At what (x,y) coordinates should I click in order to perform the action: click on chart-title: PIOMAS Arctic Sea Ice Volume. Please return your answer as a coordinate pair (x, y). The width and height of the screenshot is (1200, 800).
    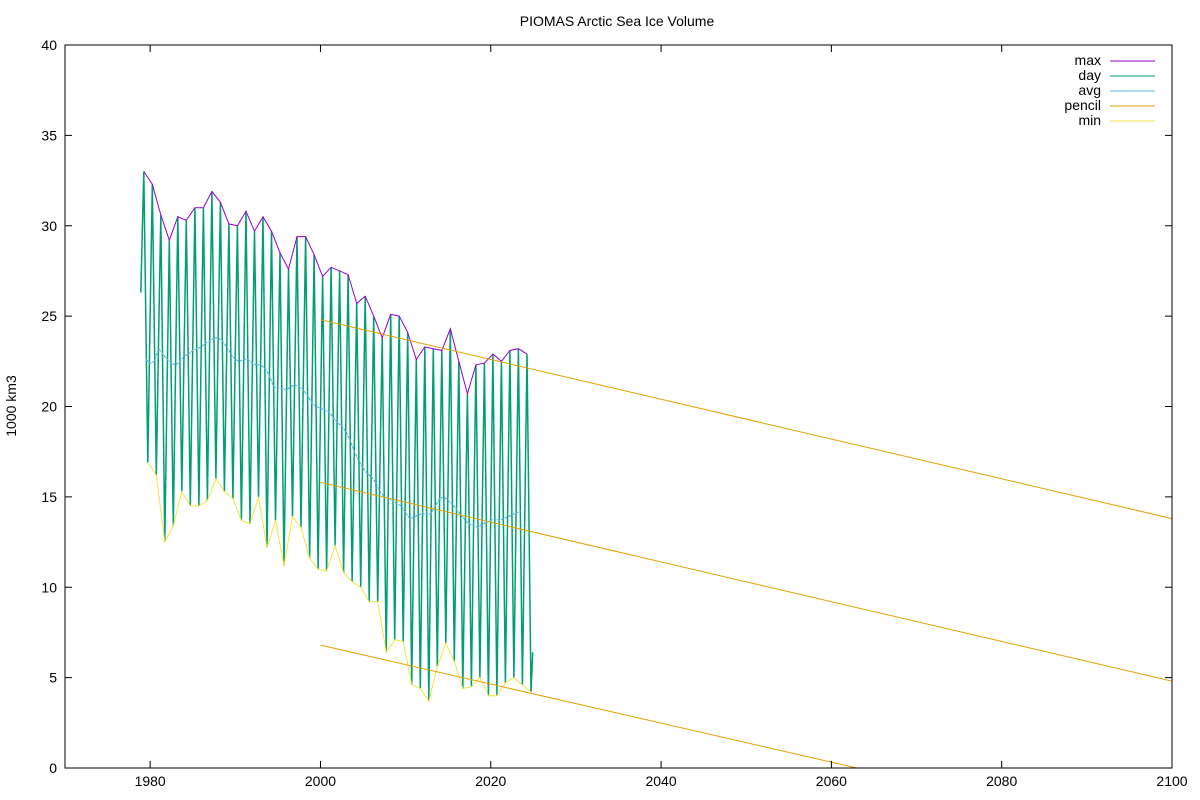
    Looking at the image, I should click on (617, 21).